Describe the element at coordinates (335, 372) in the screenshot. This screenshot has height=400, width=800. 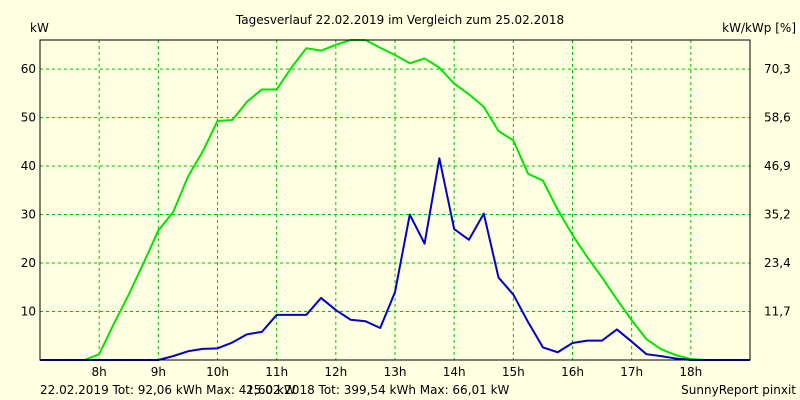
I see `x-tick-label: 12h` at that location.